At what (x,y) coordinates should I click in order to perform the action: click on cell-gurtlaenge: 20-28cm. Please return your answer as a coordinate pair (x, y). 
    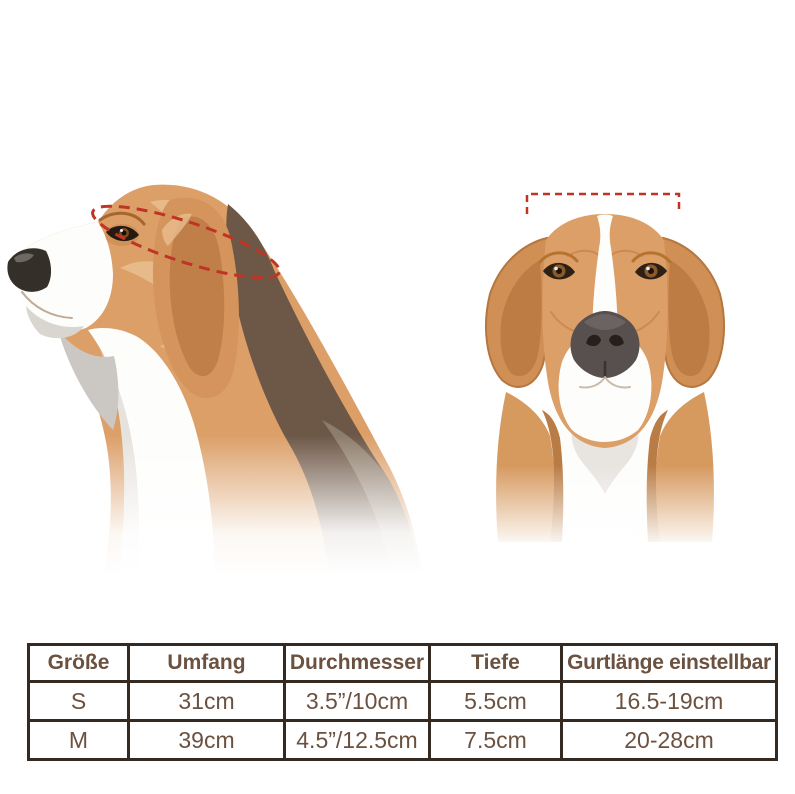
    Looking at the image, I should click on (669, 740).